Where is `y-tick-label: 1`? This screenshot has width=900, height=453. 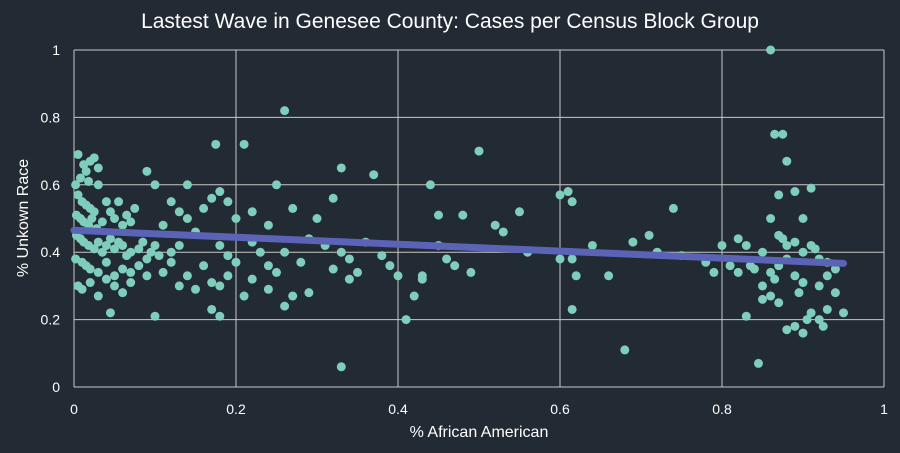
y-tick-label: 1 is located at coordinates (56, 50).